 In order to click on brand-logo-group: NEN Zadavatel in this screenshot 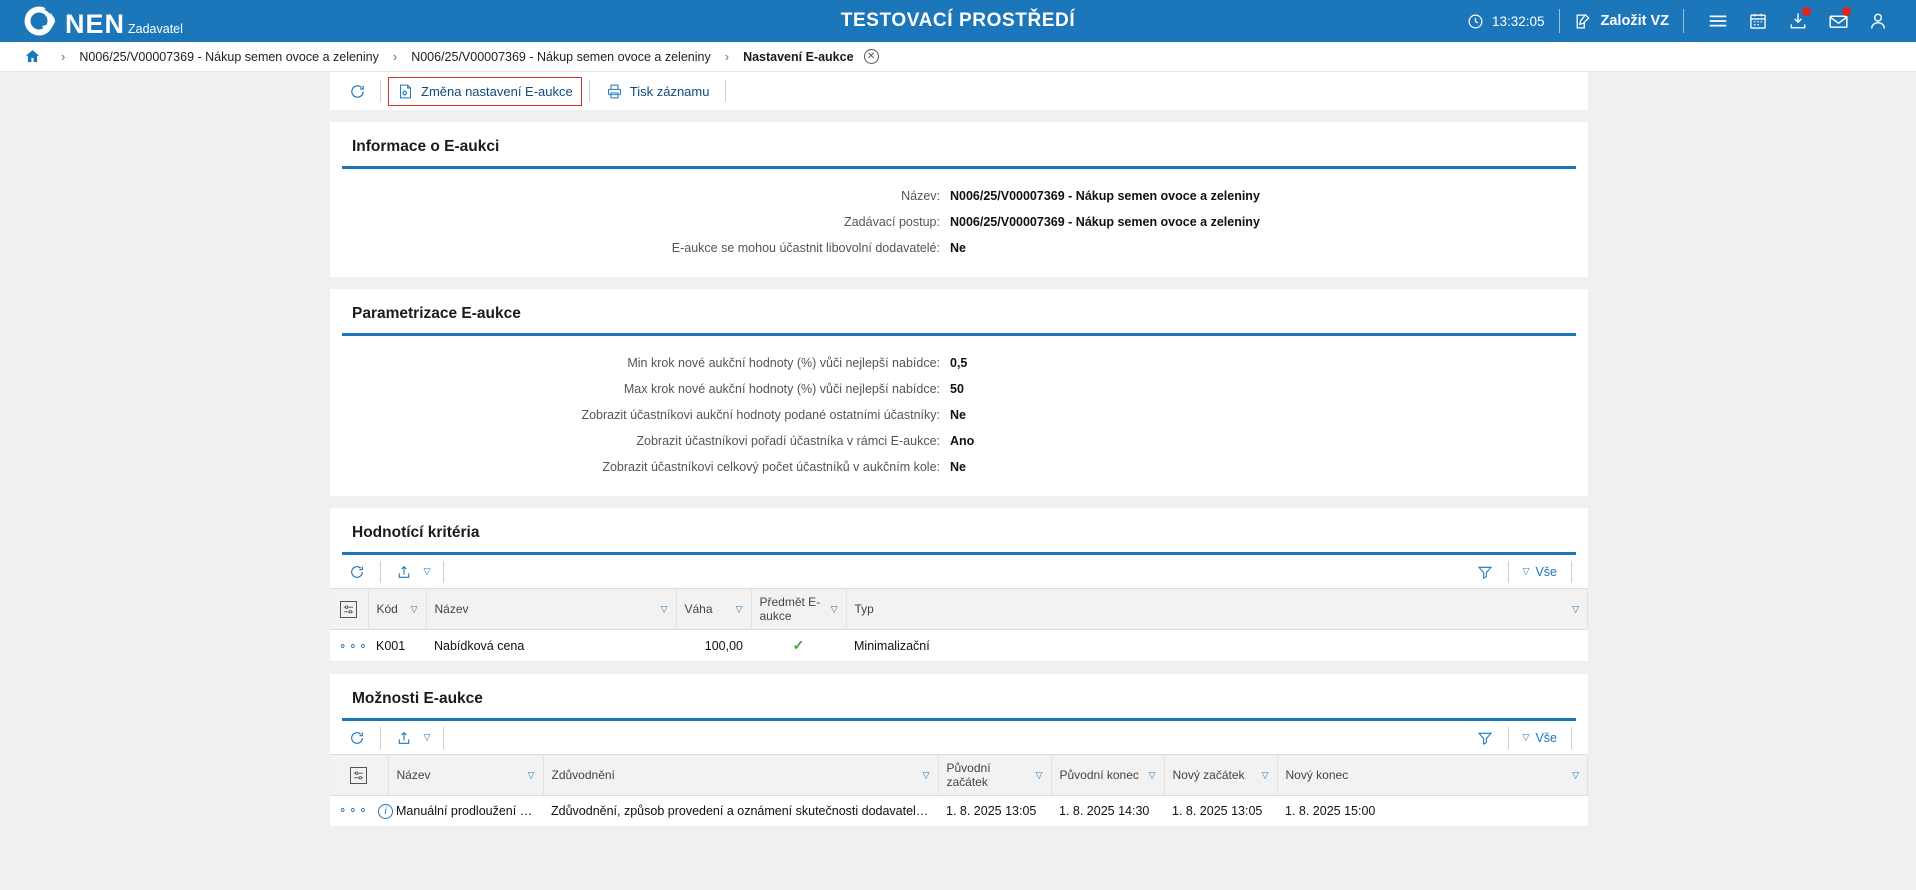, I will do `click(91, 21)`.